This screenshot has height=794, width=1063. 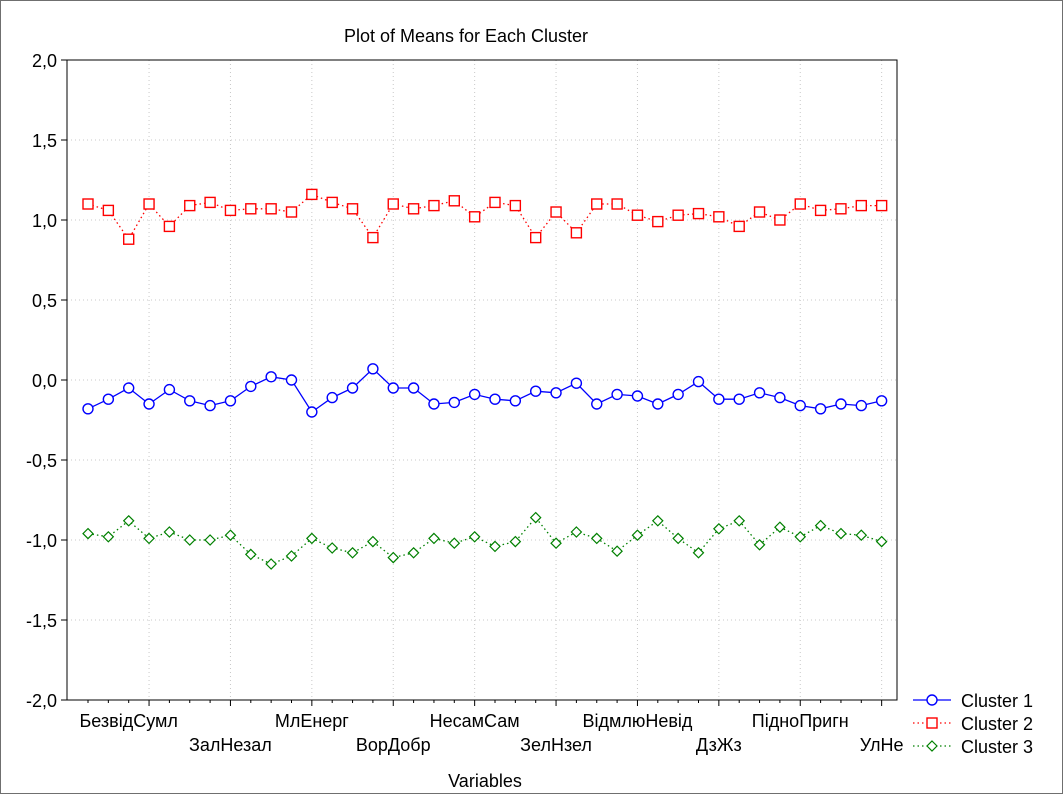 I want to click on legend-label: Cluster 1, so click(x=997, y=701).